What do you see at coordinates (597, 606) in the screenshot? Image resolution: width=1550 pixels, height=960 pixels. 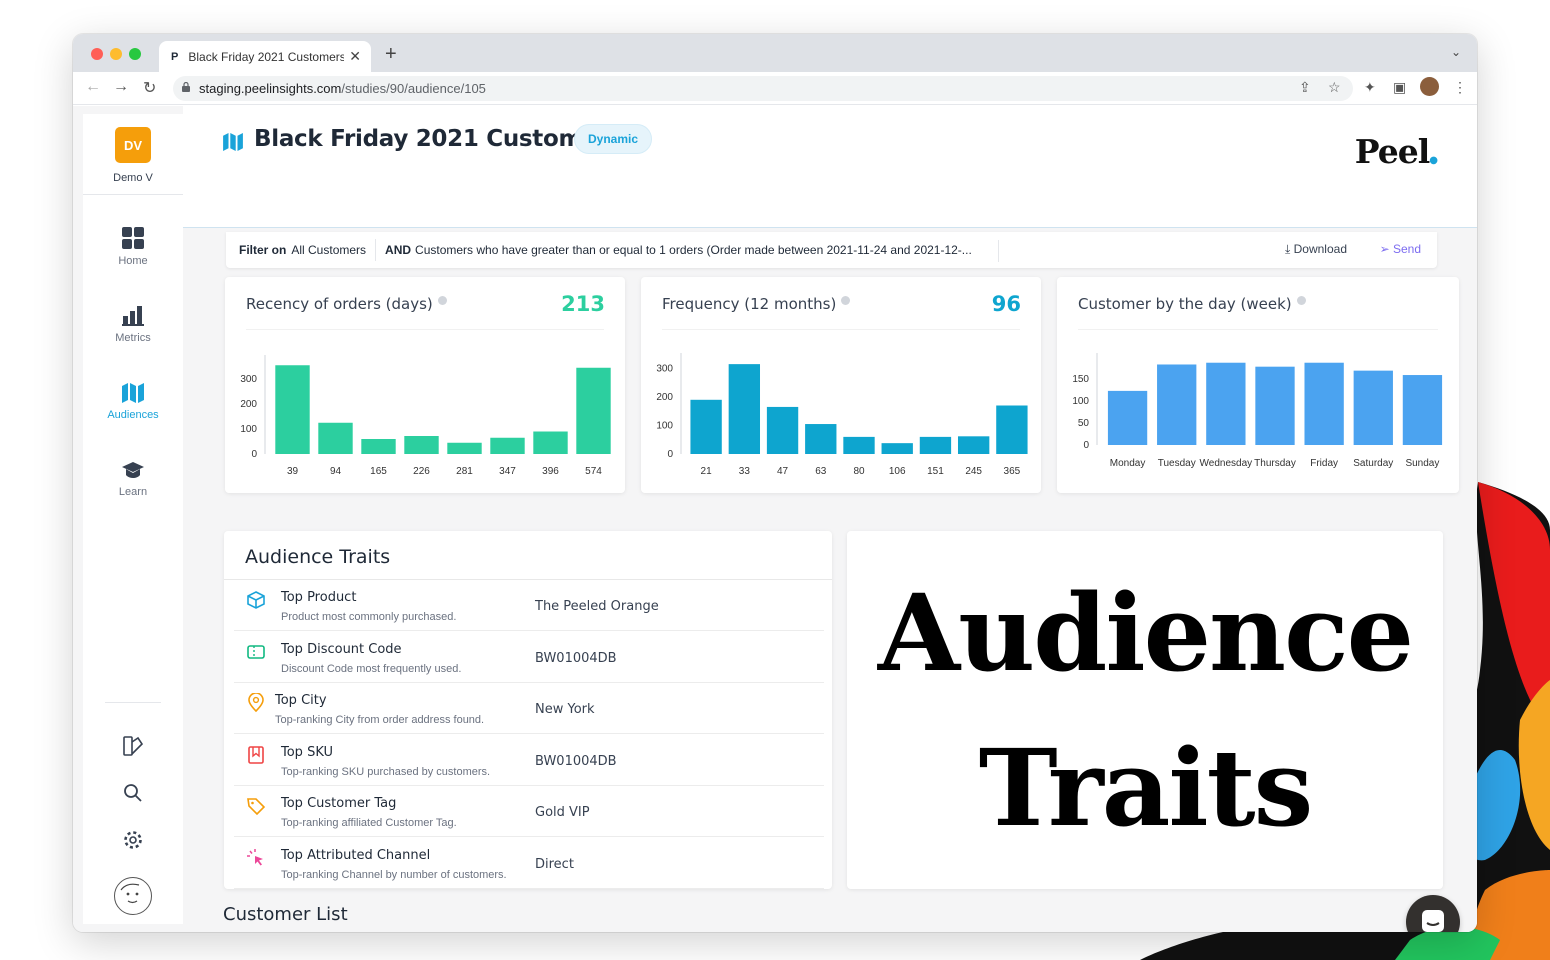 I see `trait-value: The Peeled Orange` at bounding box center [597, 606].